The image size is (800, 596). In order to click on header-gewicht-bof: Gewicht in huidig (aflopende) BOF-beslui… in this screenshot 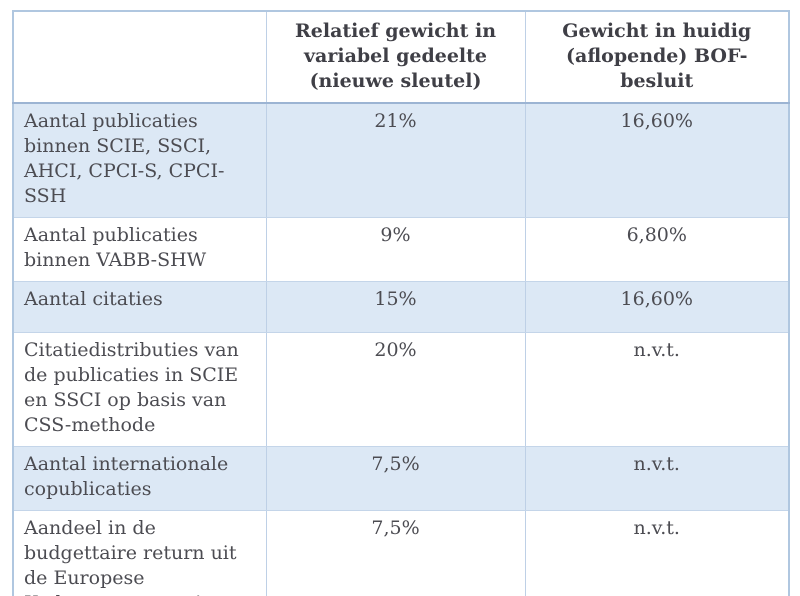, I will do `click(657, 57)`.